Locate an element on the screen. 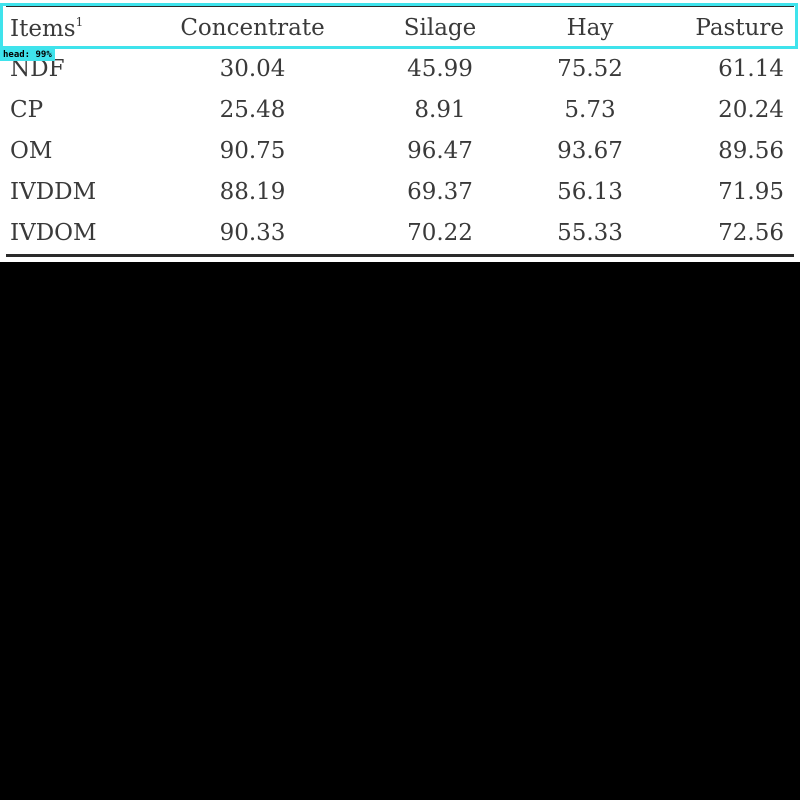 This screenshot has width=800, height=800. cell-pasture: 71.95 is located at coordinates (751, 191).